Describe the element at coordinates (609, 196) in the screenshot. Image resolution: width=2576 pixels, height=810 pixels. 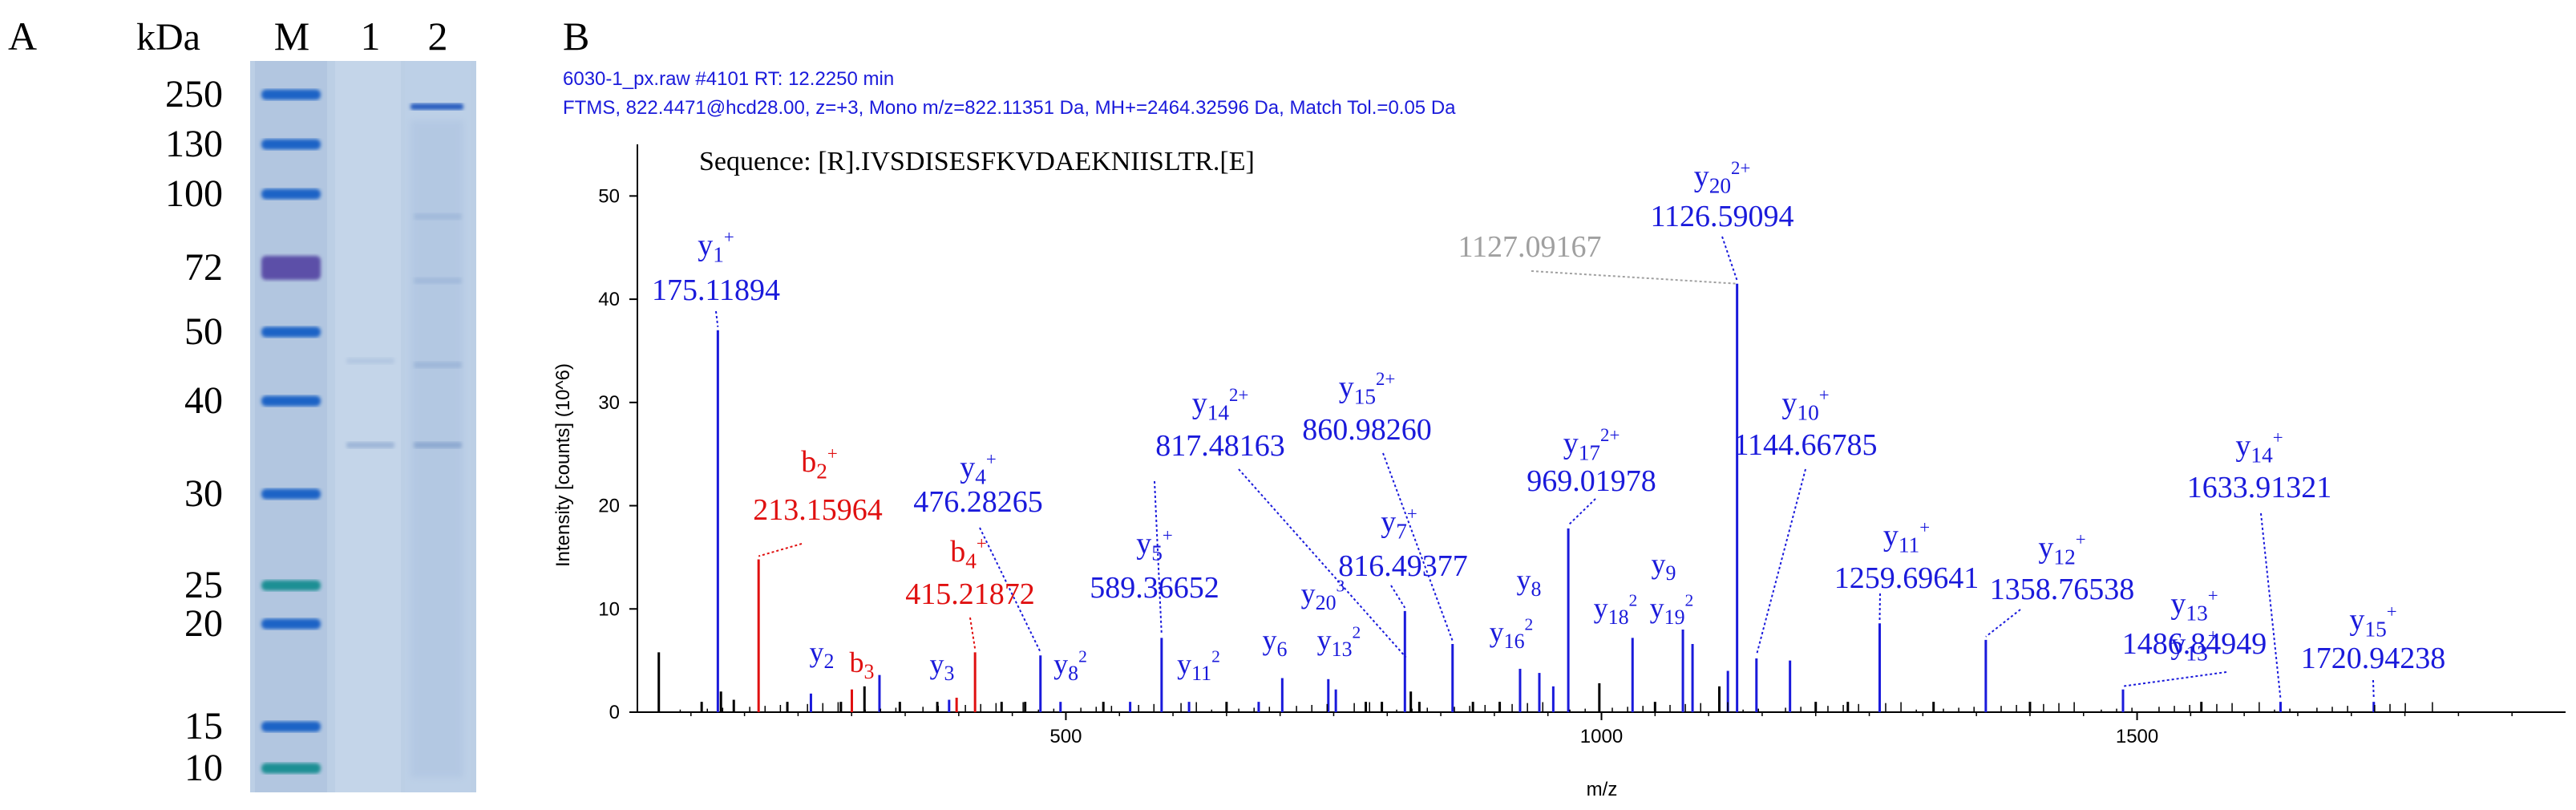
I see `y-tick-label: 50` at that location.